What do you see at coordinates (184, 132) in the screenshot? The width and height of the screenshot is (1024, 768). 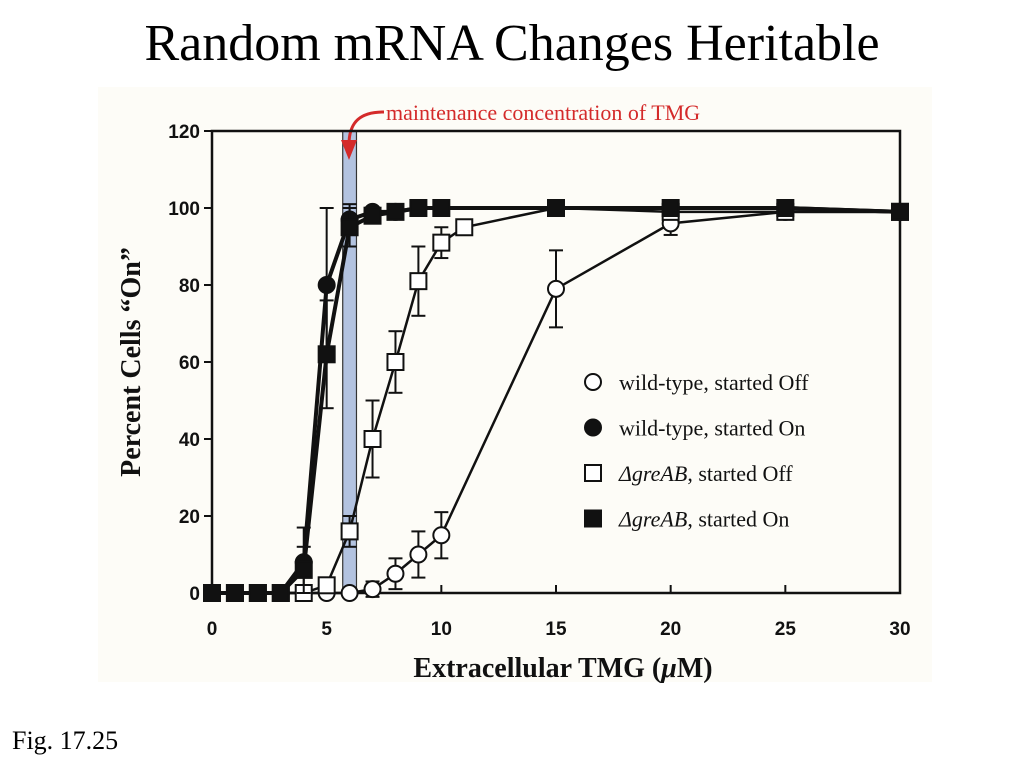 I see `y-tick-label: 120` at bounding box center [184, 132].